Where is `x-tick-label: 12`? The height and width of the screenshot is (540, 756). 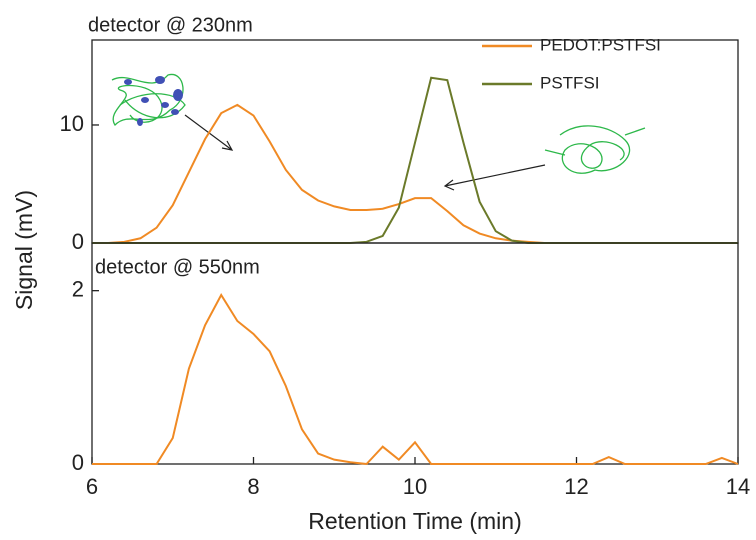
x-tick-label: 12 is located at coordinates (576, 486).